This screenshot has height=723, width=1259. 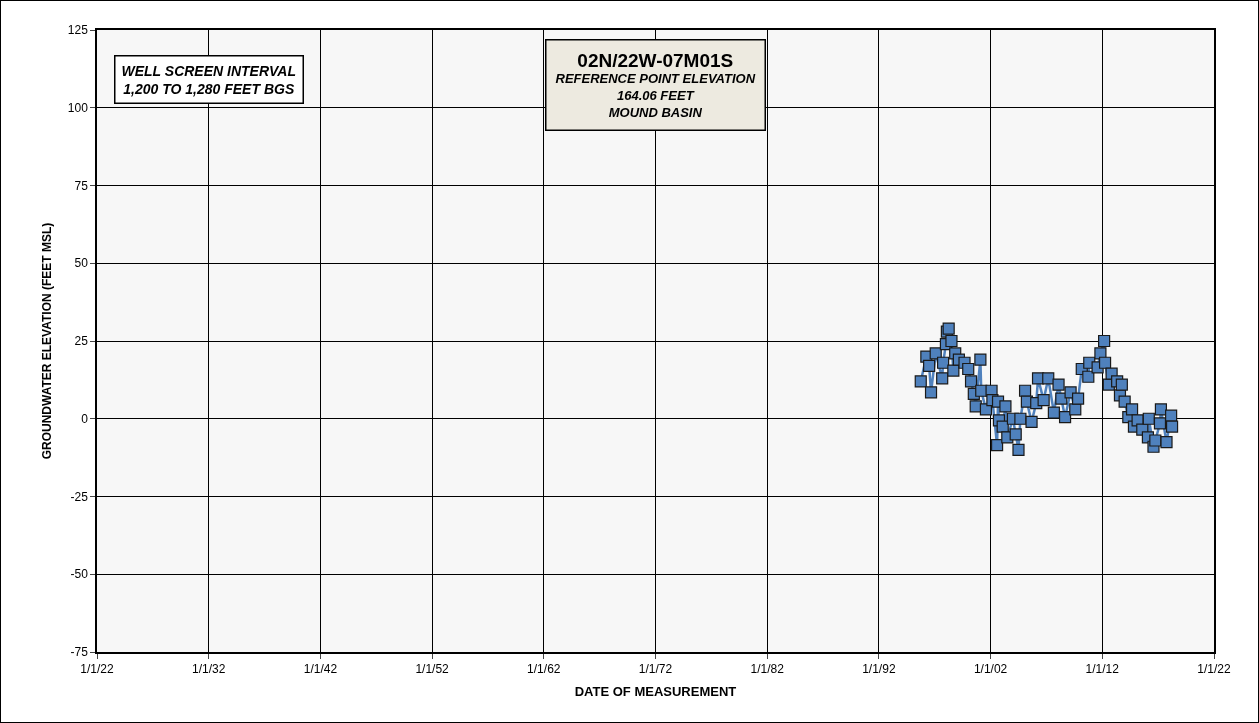 I want to click on y-tick-label: 125, so click(x=78, y=30).